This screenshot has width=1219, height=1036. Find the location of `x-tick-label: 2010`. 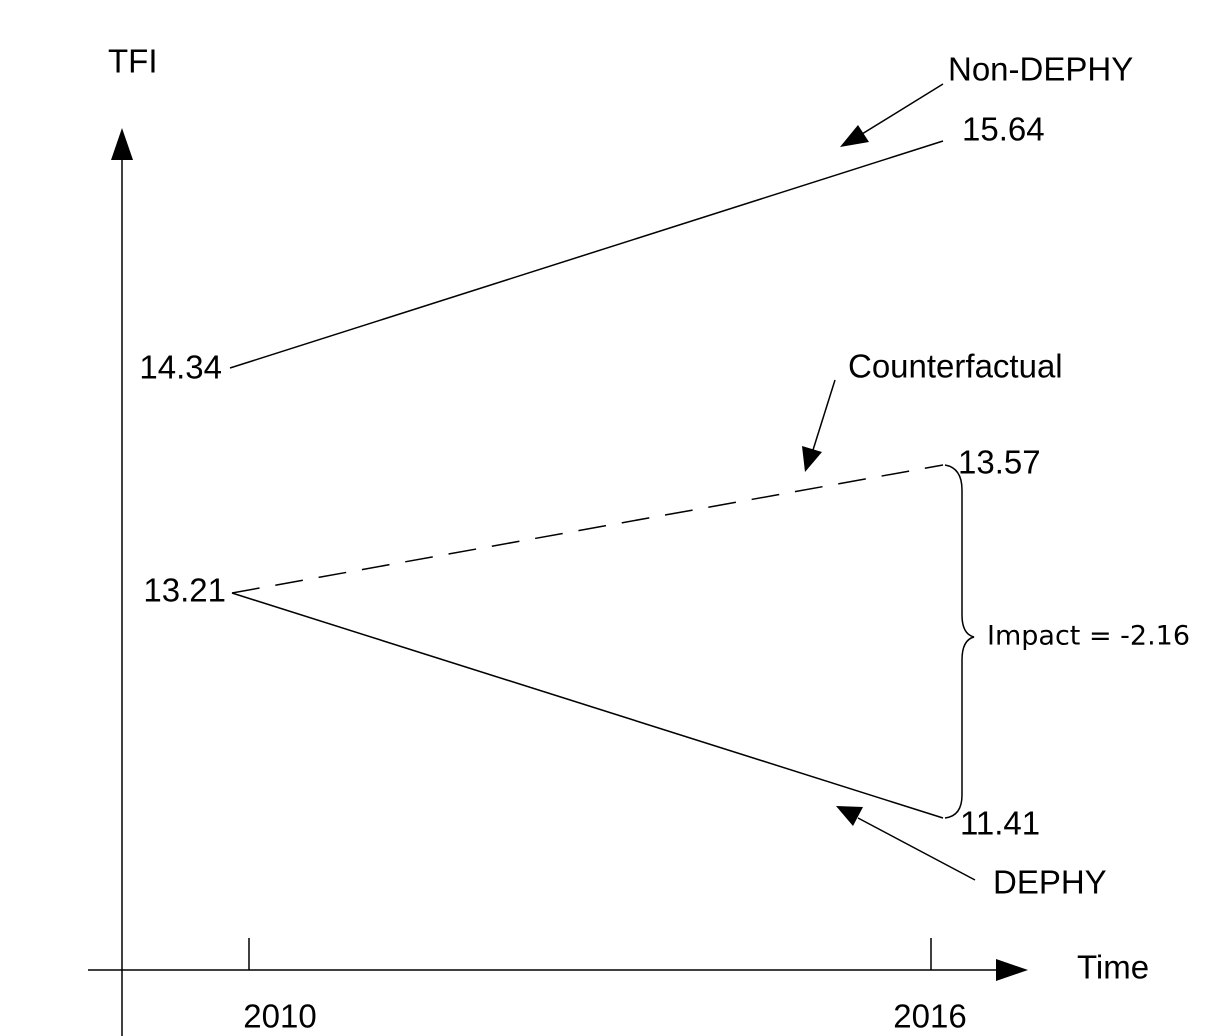

x-tick-label: 2010 is located at coordinates (279, 1016).